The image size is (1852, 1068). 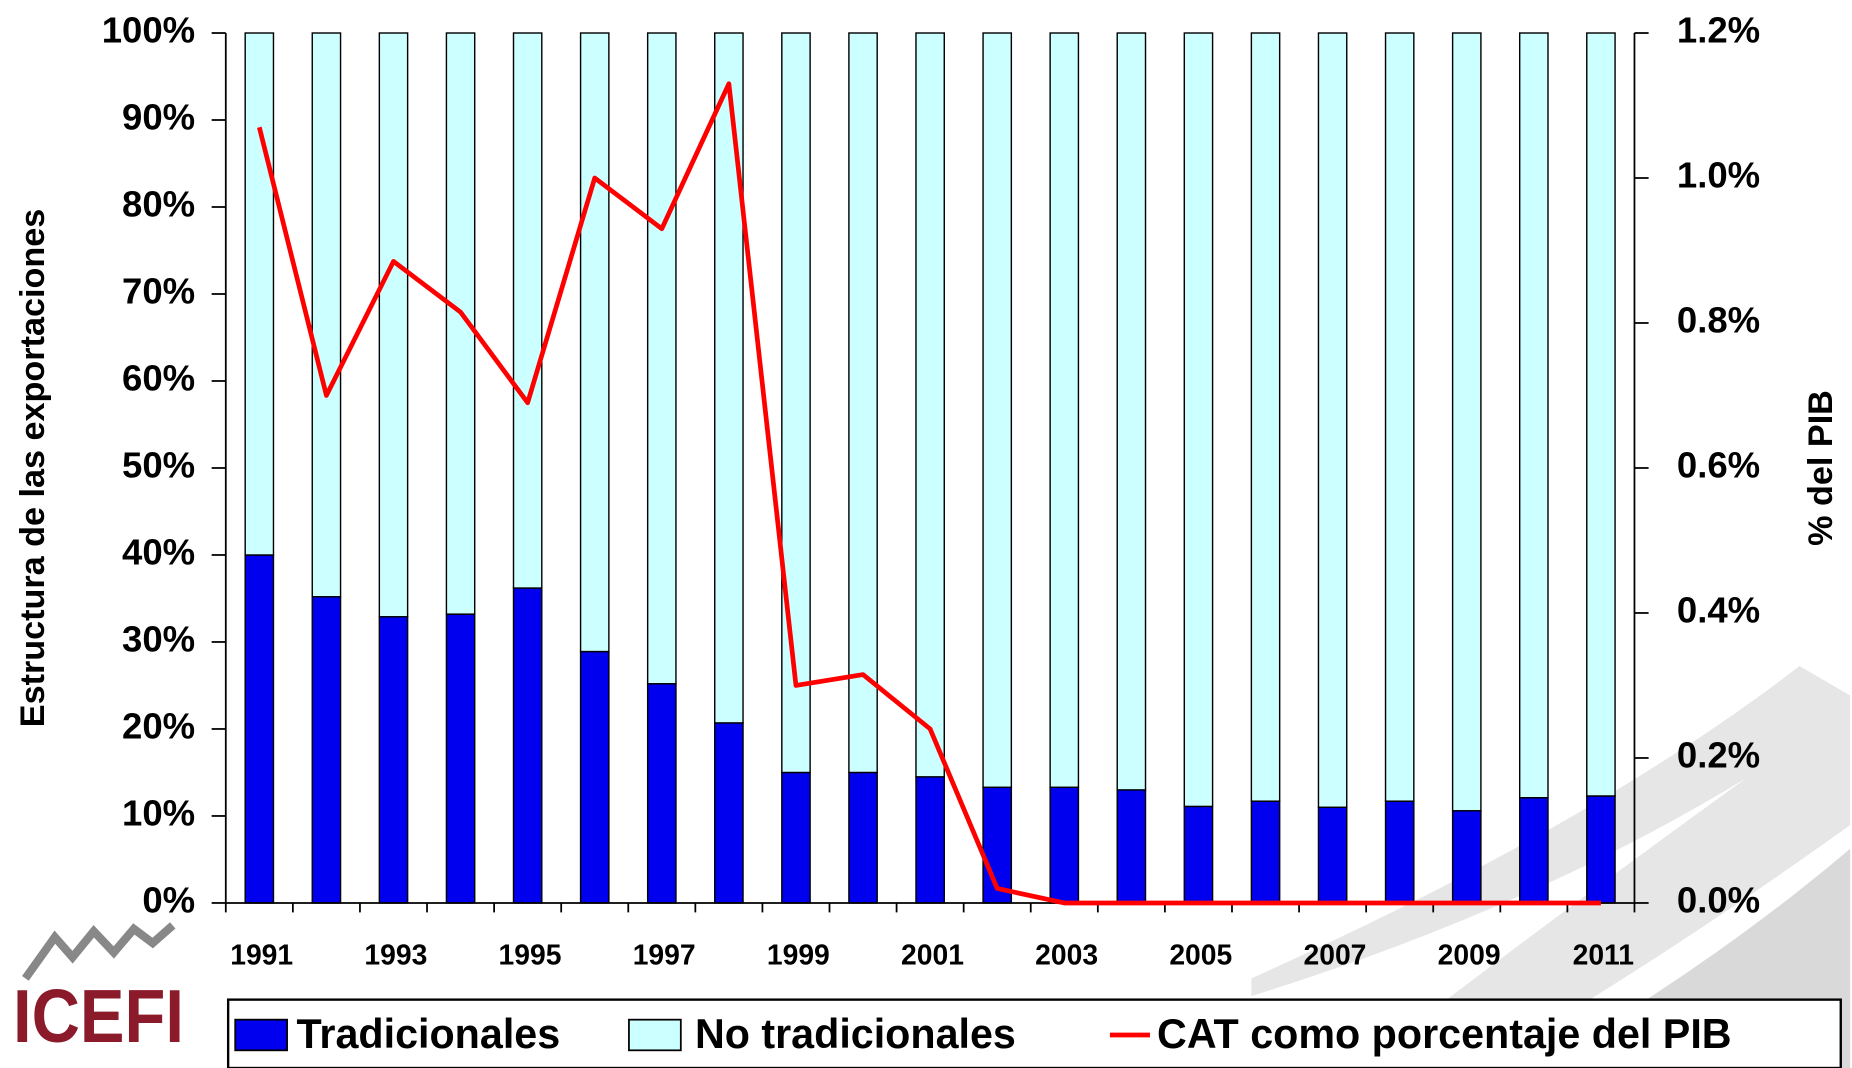 What do you see at coordinates (158, 726) in the screenshot?
I see `y-tick-label: 20%` at bounding box center [158, 726].